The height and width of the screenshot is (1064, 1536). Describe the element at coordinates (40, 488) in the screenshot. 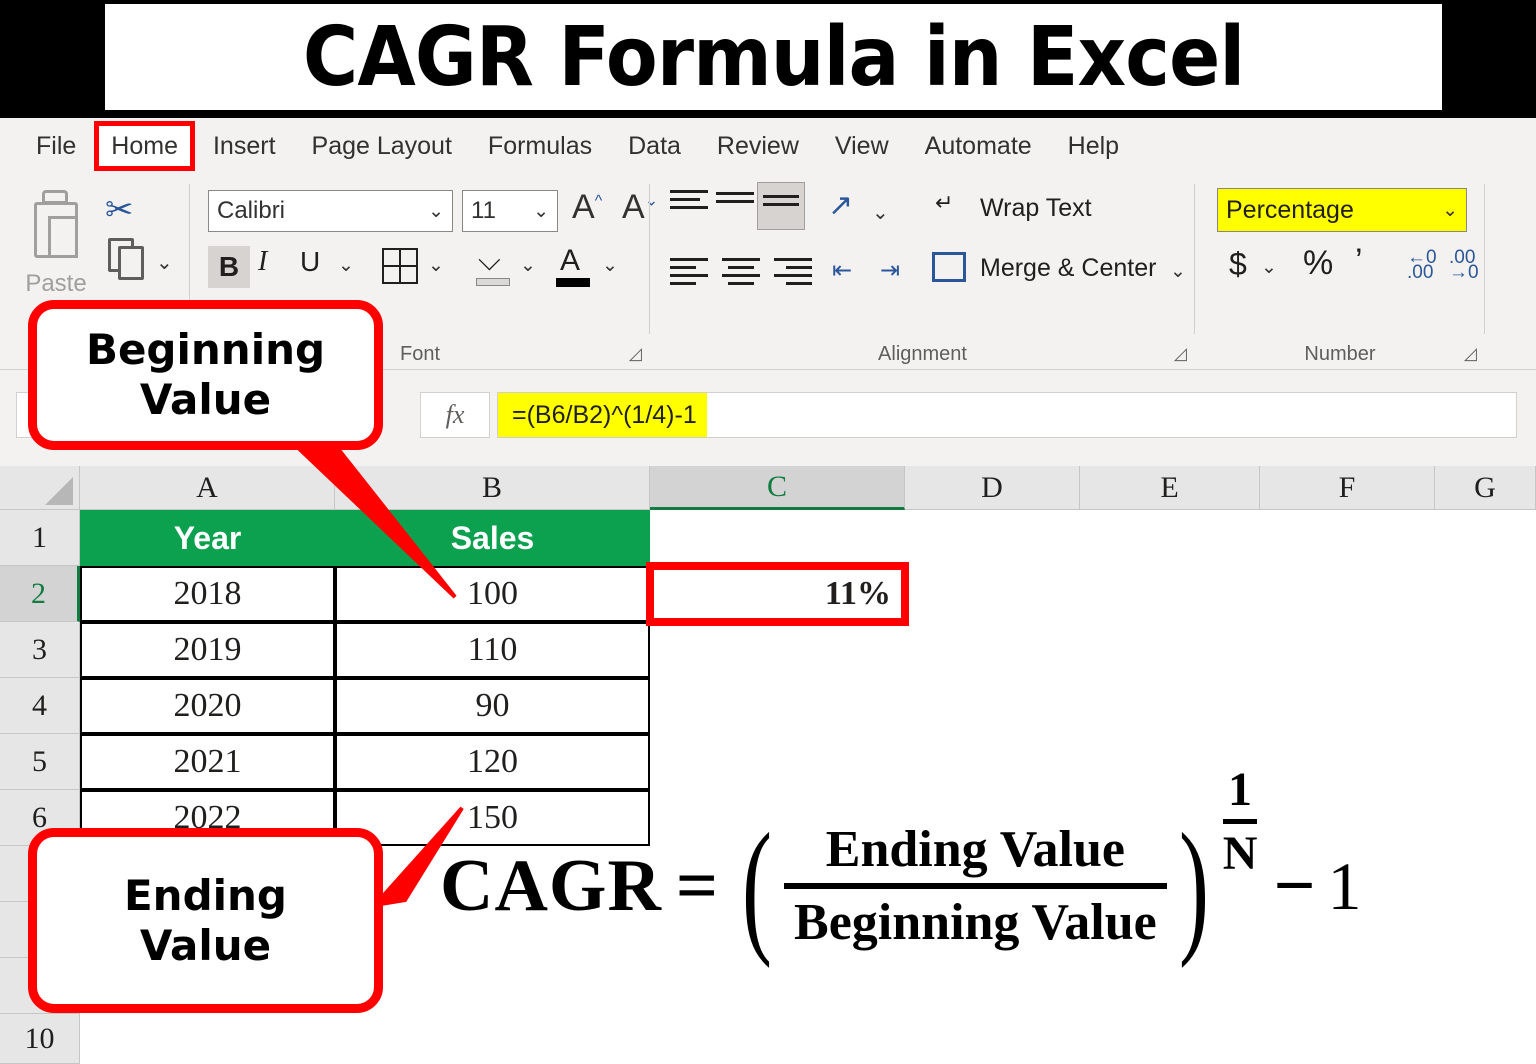

I see `select-all-button` at that location.